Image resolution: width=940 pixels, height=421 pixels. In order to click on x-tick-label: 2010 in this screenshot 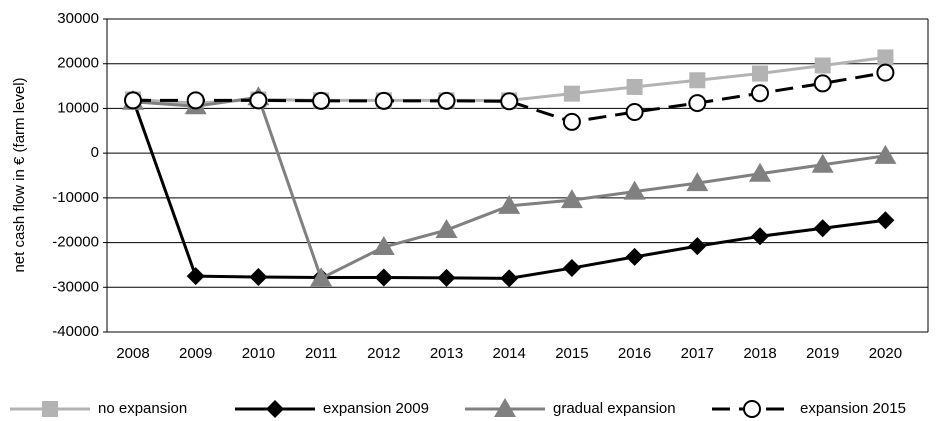, I will do `click(258, 353)`.